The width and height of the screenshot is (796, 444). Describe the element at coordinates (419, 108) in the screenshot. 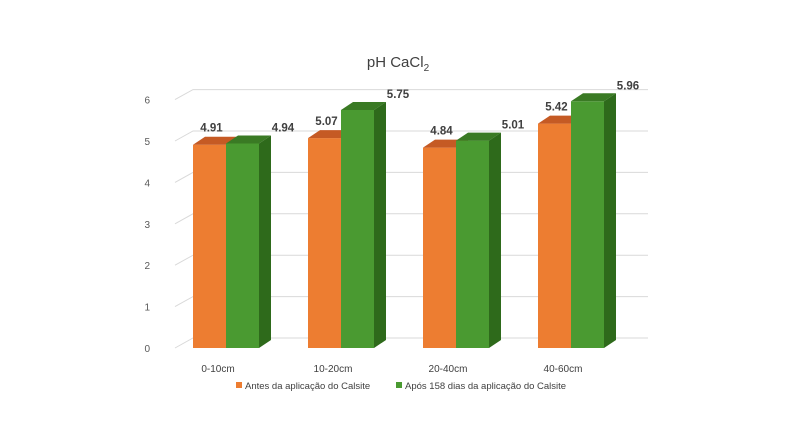

I see `data-labels: 4.91 4.94 5.07 5.75 4.84 5.01 5.42 5.96` at that location.